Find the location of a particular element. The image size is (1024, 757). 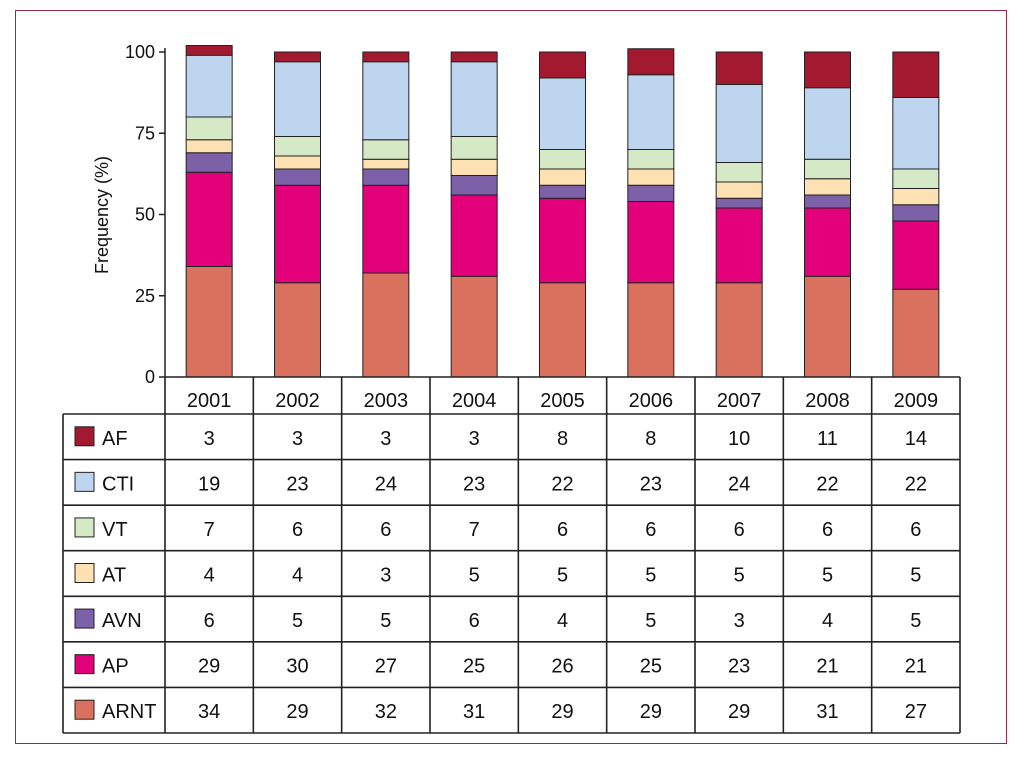

bar-segment-arnt-2002 is located at coordinates (297, 330).